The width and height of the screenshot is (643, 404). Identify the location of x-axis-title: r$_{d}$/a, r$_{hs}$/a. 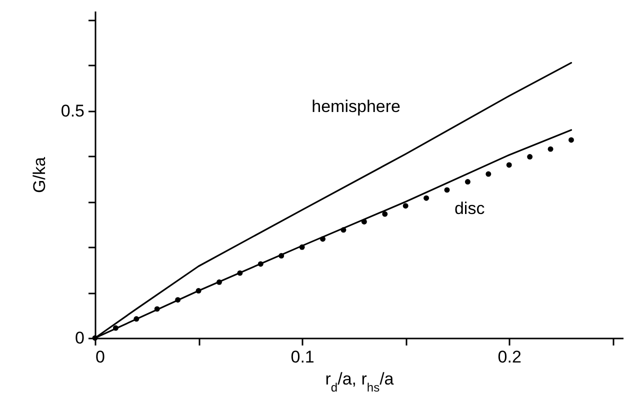
(359, 382).